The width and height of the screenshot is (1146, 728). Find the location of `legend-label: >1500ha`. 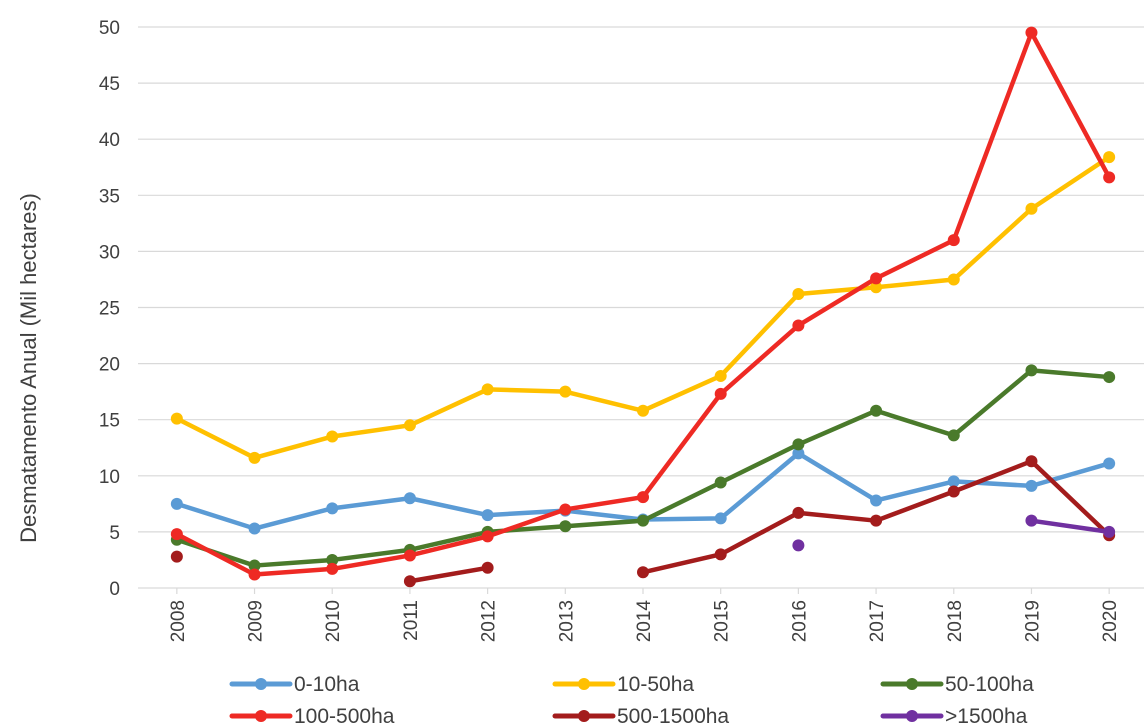

legend-label: >1500ha is located at coordinates (986, 716).